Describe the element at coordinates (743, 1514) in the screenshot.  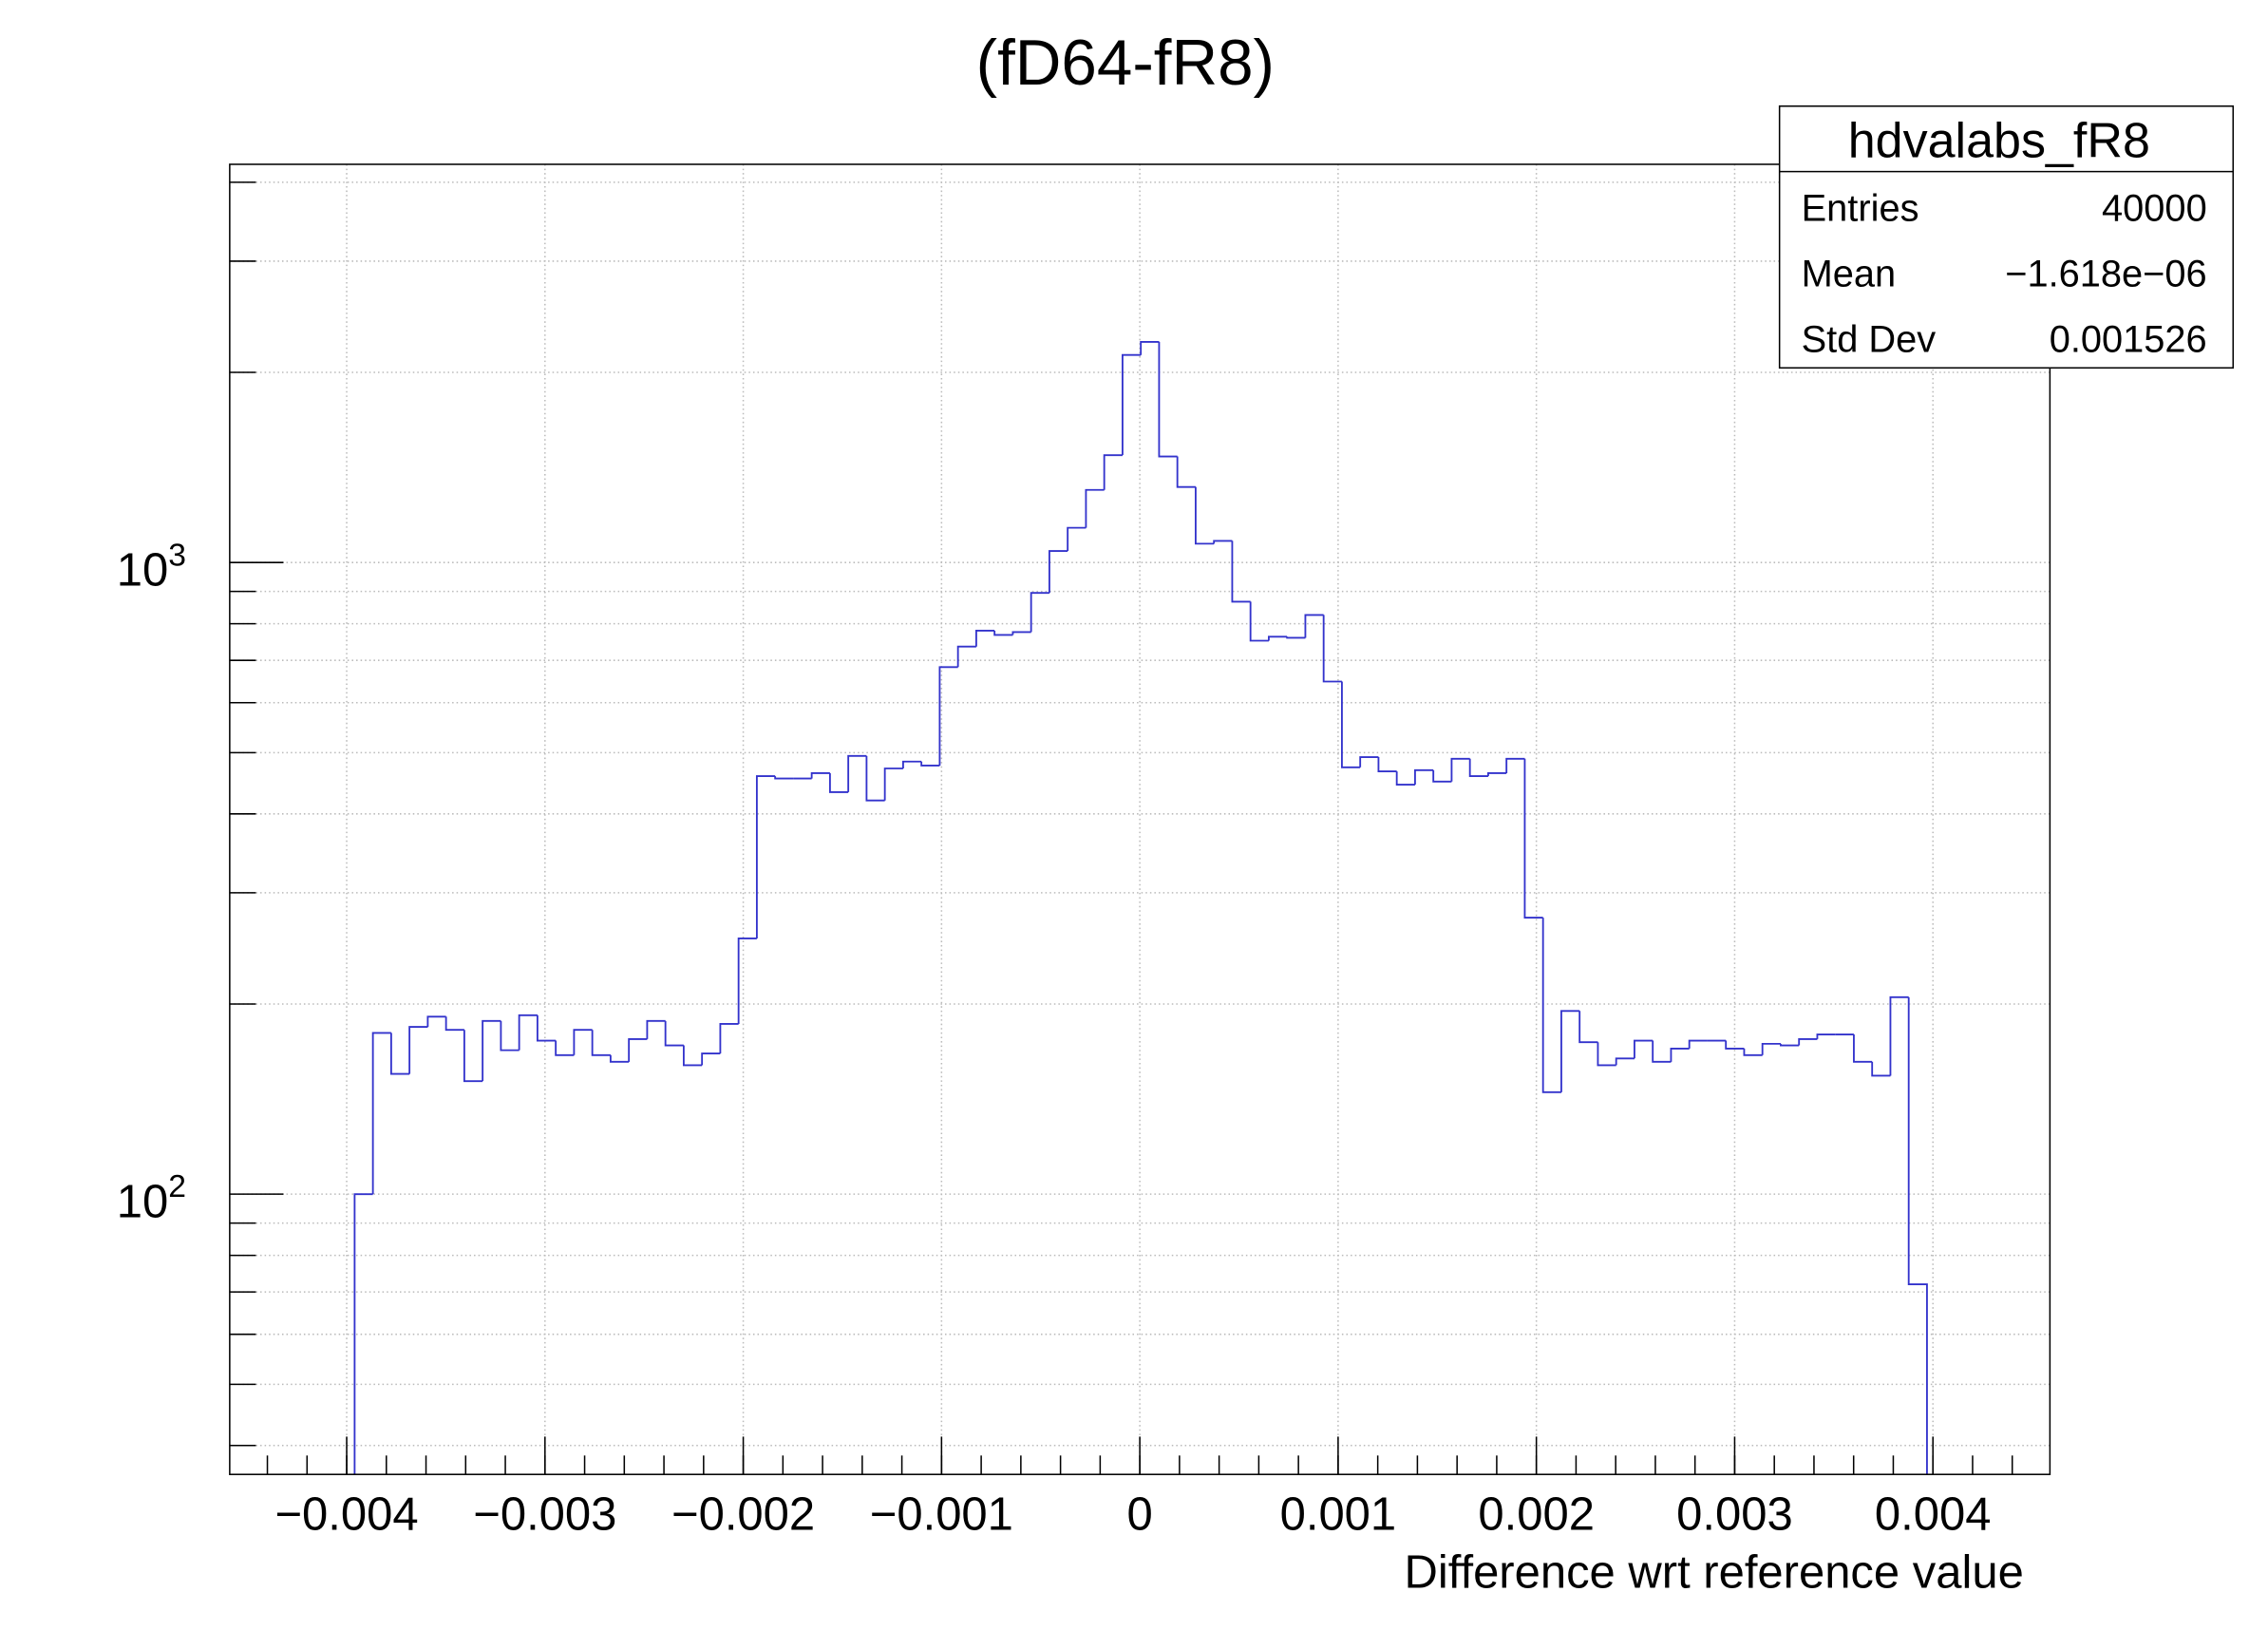
I see `x-tick-label: −0.002` at that location.